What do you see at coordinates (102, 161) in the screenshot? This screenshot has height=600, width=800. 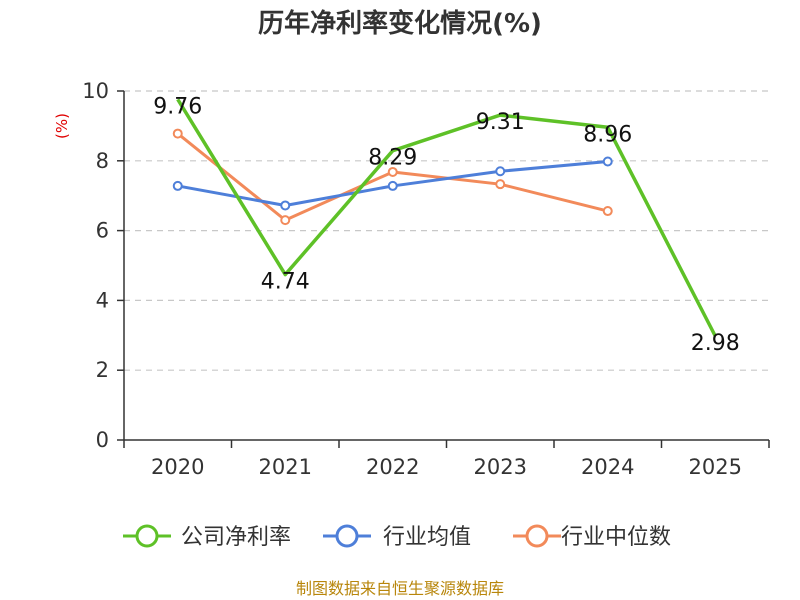 I see `y-tick-label: 8` at bounding box center [102, 161].